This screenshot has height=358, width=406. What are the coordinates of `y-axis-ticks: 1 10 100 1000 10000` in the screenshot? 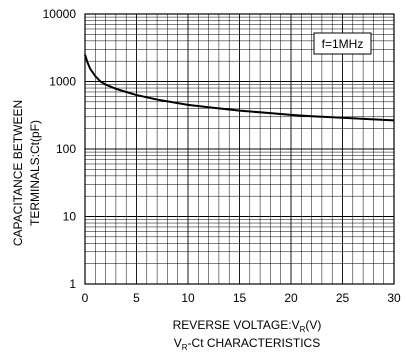 It's located at (60, 149).